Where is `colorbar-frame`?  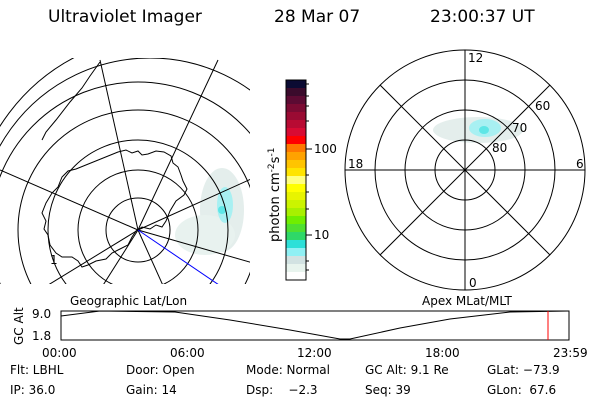 colorbar-frame is located at coordinates (296, 180).